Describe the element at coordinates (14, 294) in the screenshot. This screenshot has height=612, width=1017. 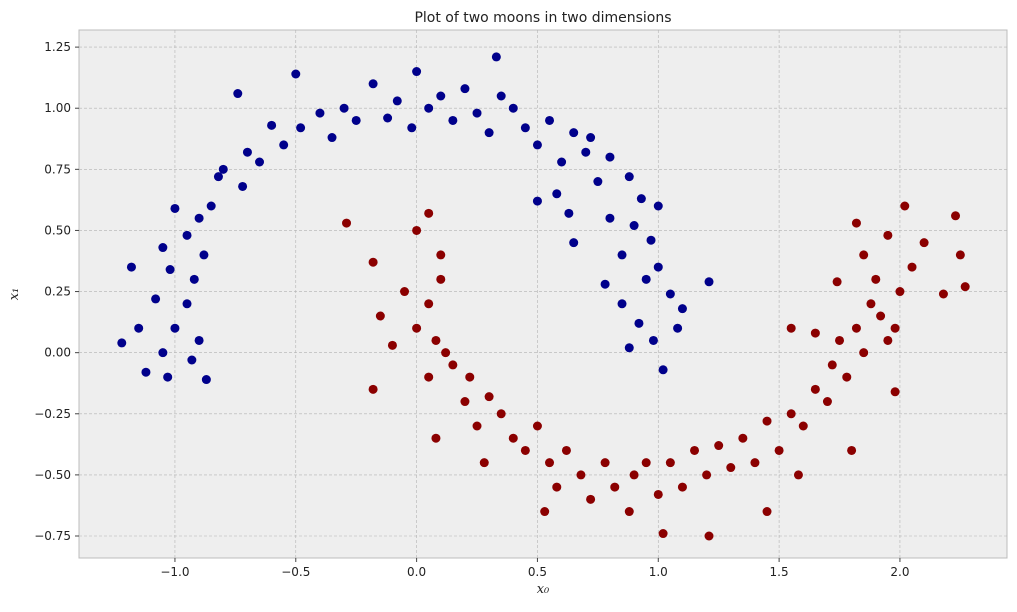
I see `y-axis-label: x₁` at that location.